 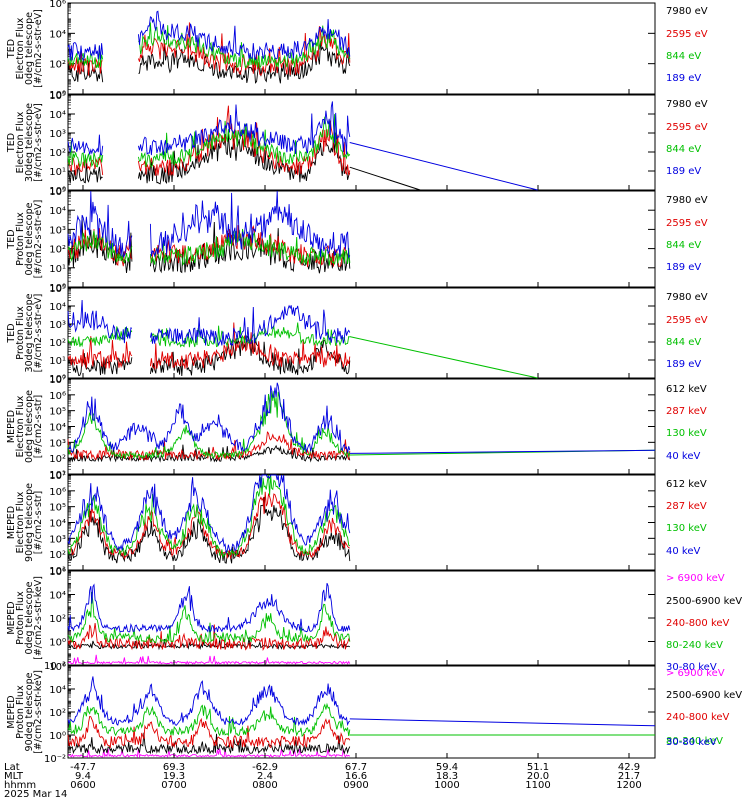 I want to click on x-tick-lat: -62.9, so click(x=265, y=767).